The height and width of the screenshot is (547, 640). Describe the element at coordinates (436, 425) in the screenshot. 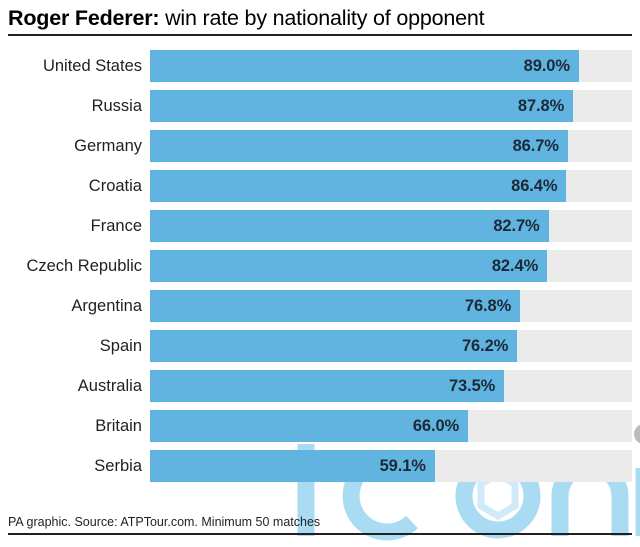

I see `bar-value-label: 66.0%` at that location.